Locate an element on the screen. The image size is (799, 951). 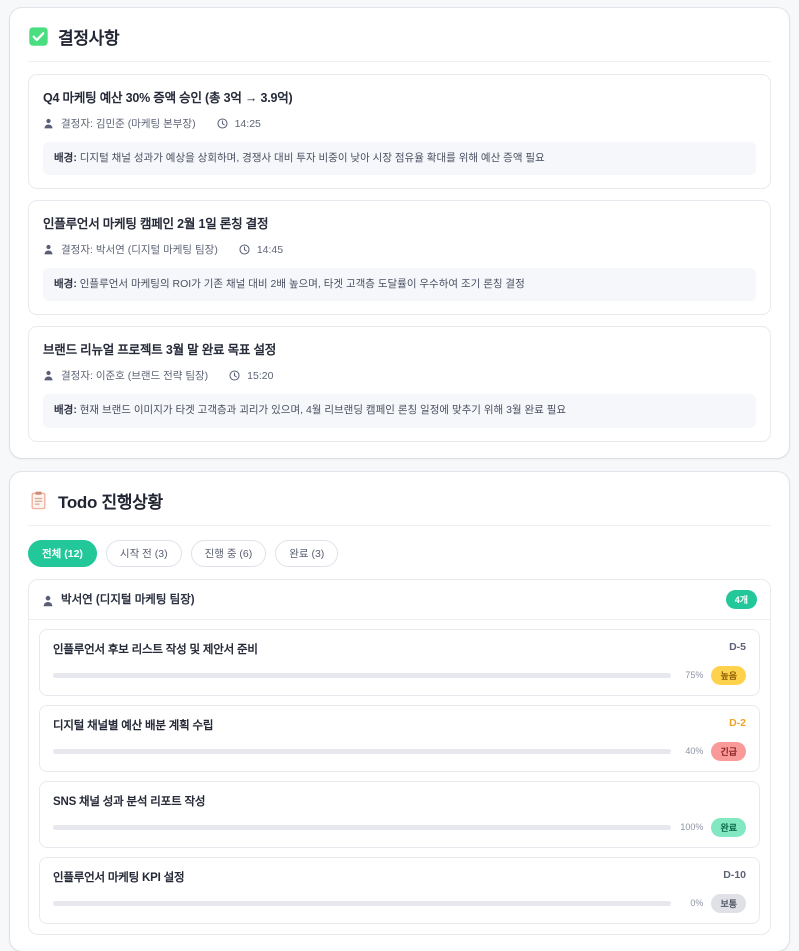
progress-percent: 0% is located at coordinates (697, 903).